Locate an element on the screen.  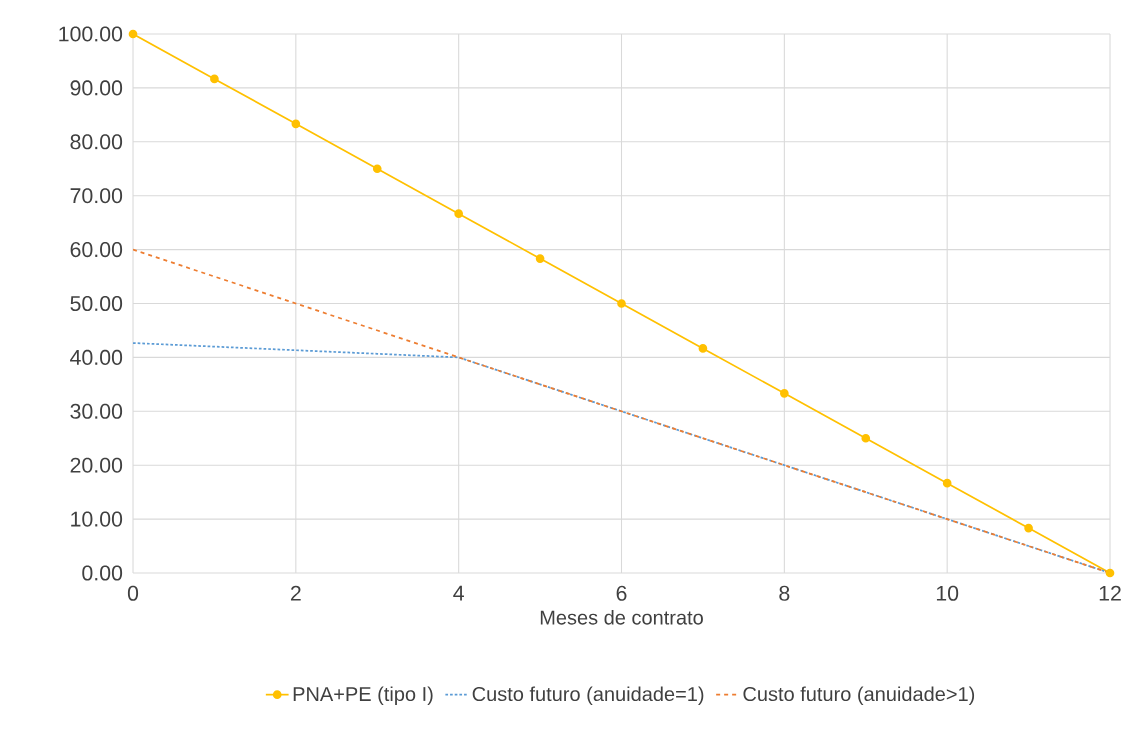
y-tick-label: 100.00 is located at coordinates (91, 34).